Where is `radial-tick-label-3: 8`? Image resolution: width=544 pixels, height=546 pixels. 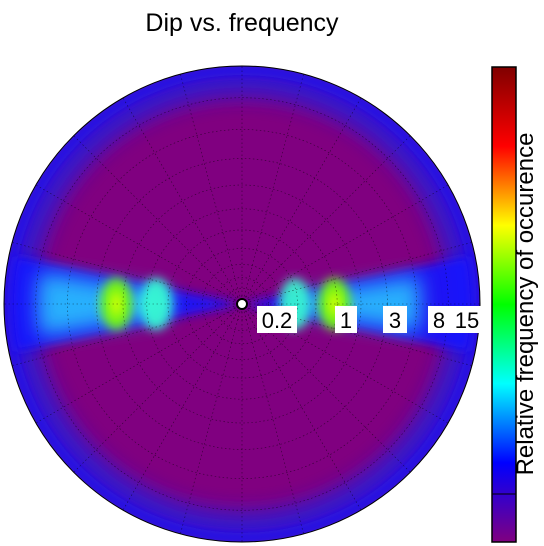 radial-tick-label-3: 8 is located at coordinates (439, 320).